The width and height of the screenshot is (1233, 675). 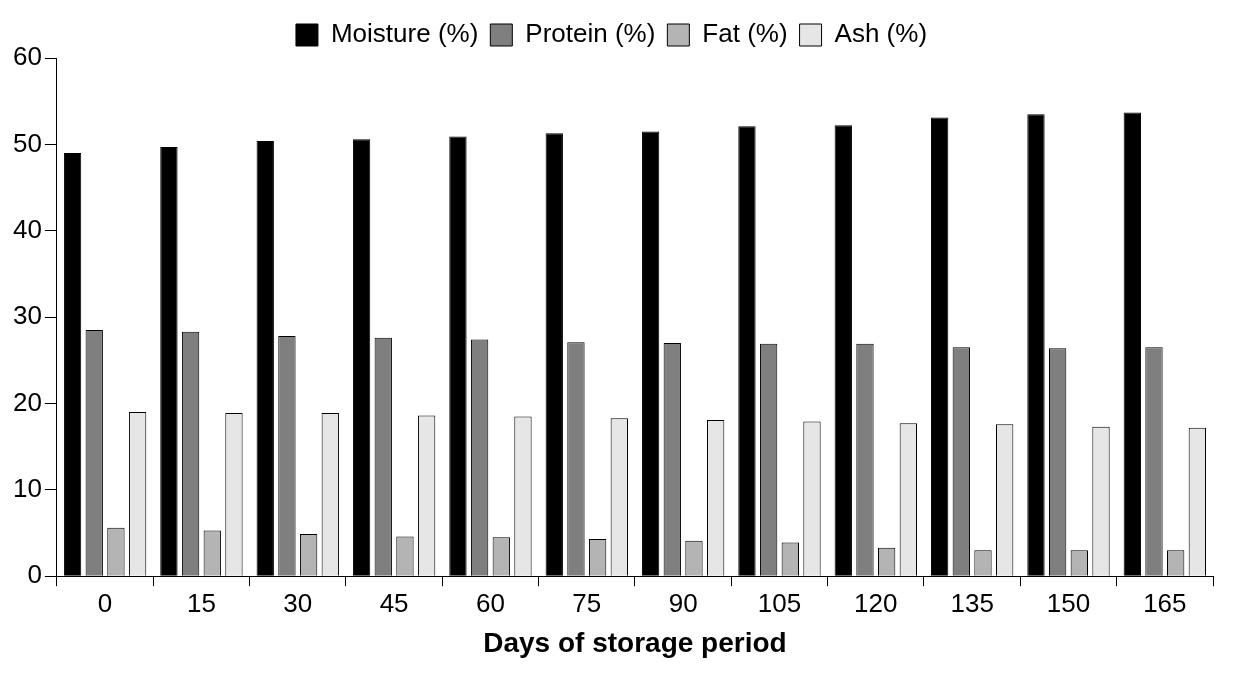 I want to click on y-tick-label: 40, so click(x=27, y=228).